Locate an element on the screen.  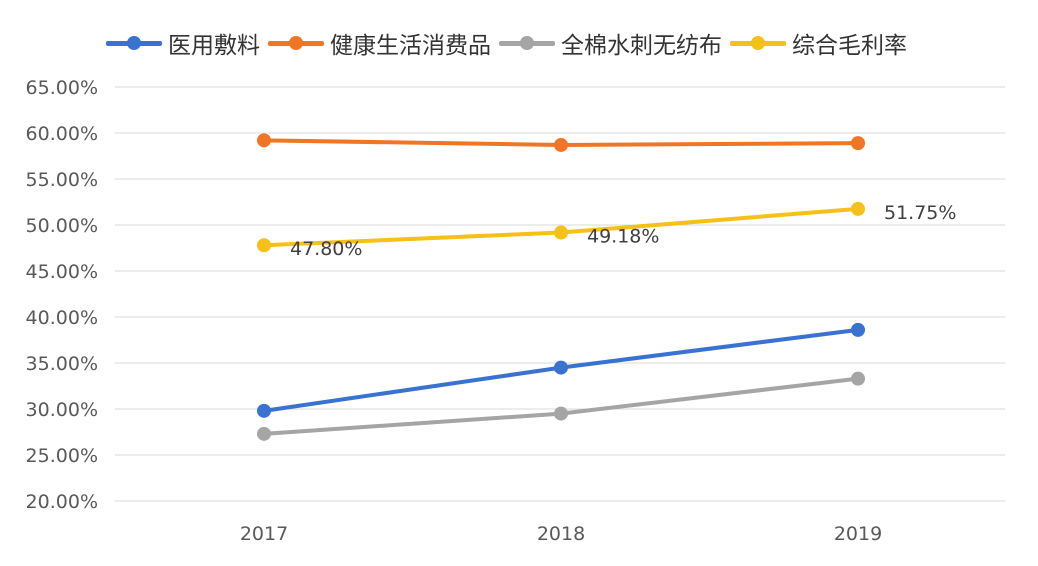
y-tick-label: 45.00% is located at coordinates (62, 272).